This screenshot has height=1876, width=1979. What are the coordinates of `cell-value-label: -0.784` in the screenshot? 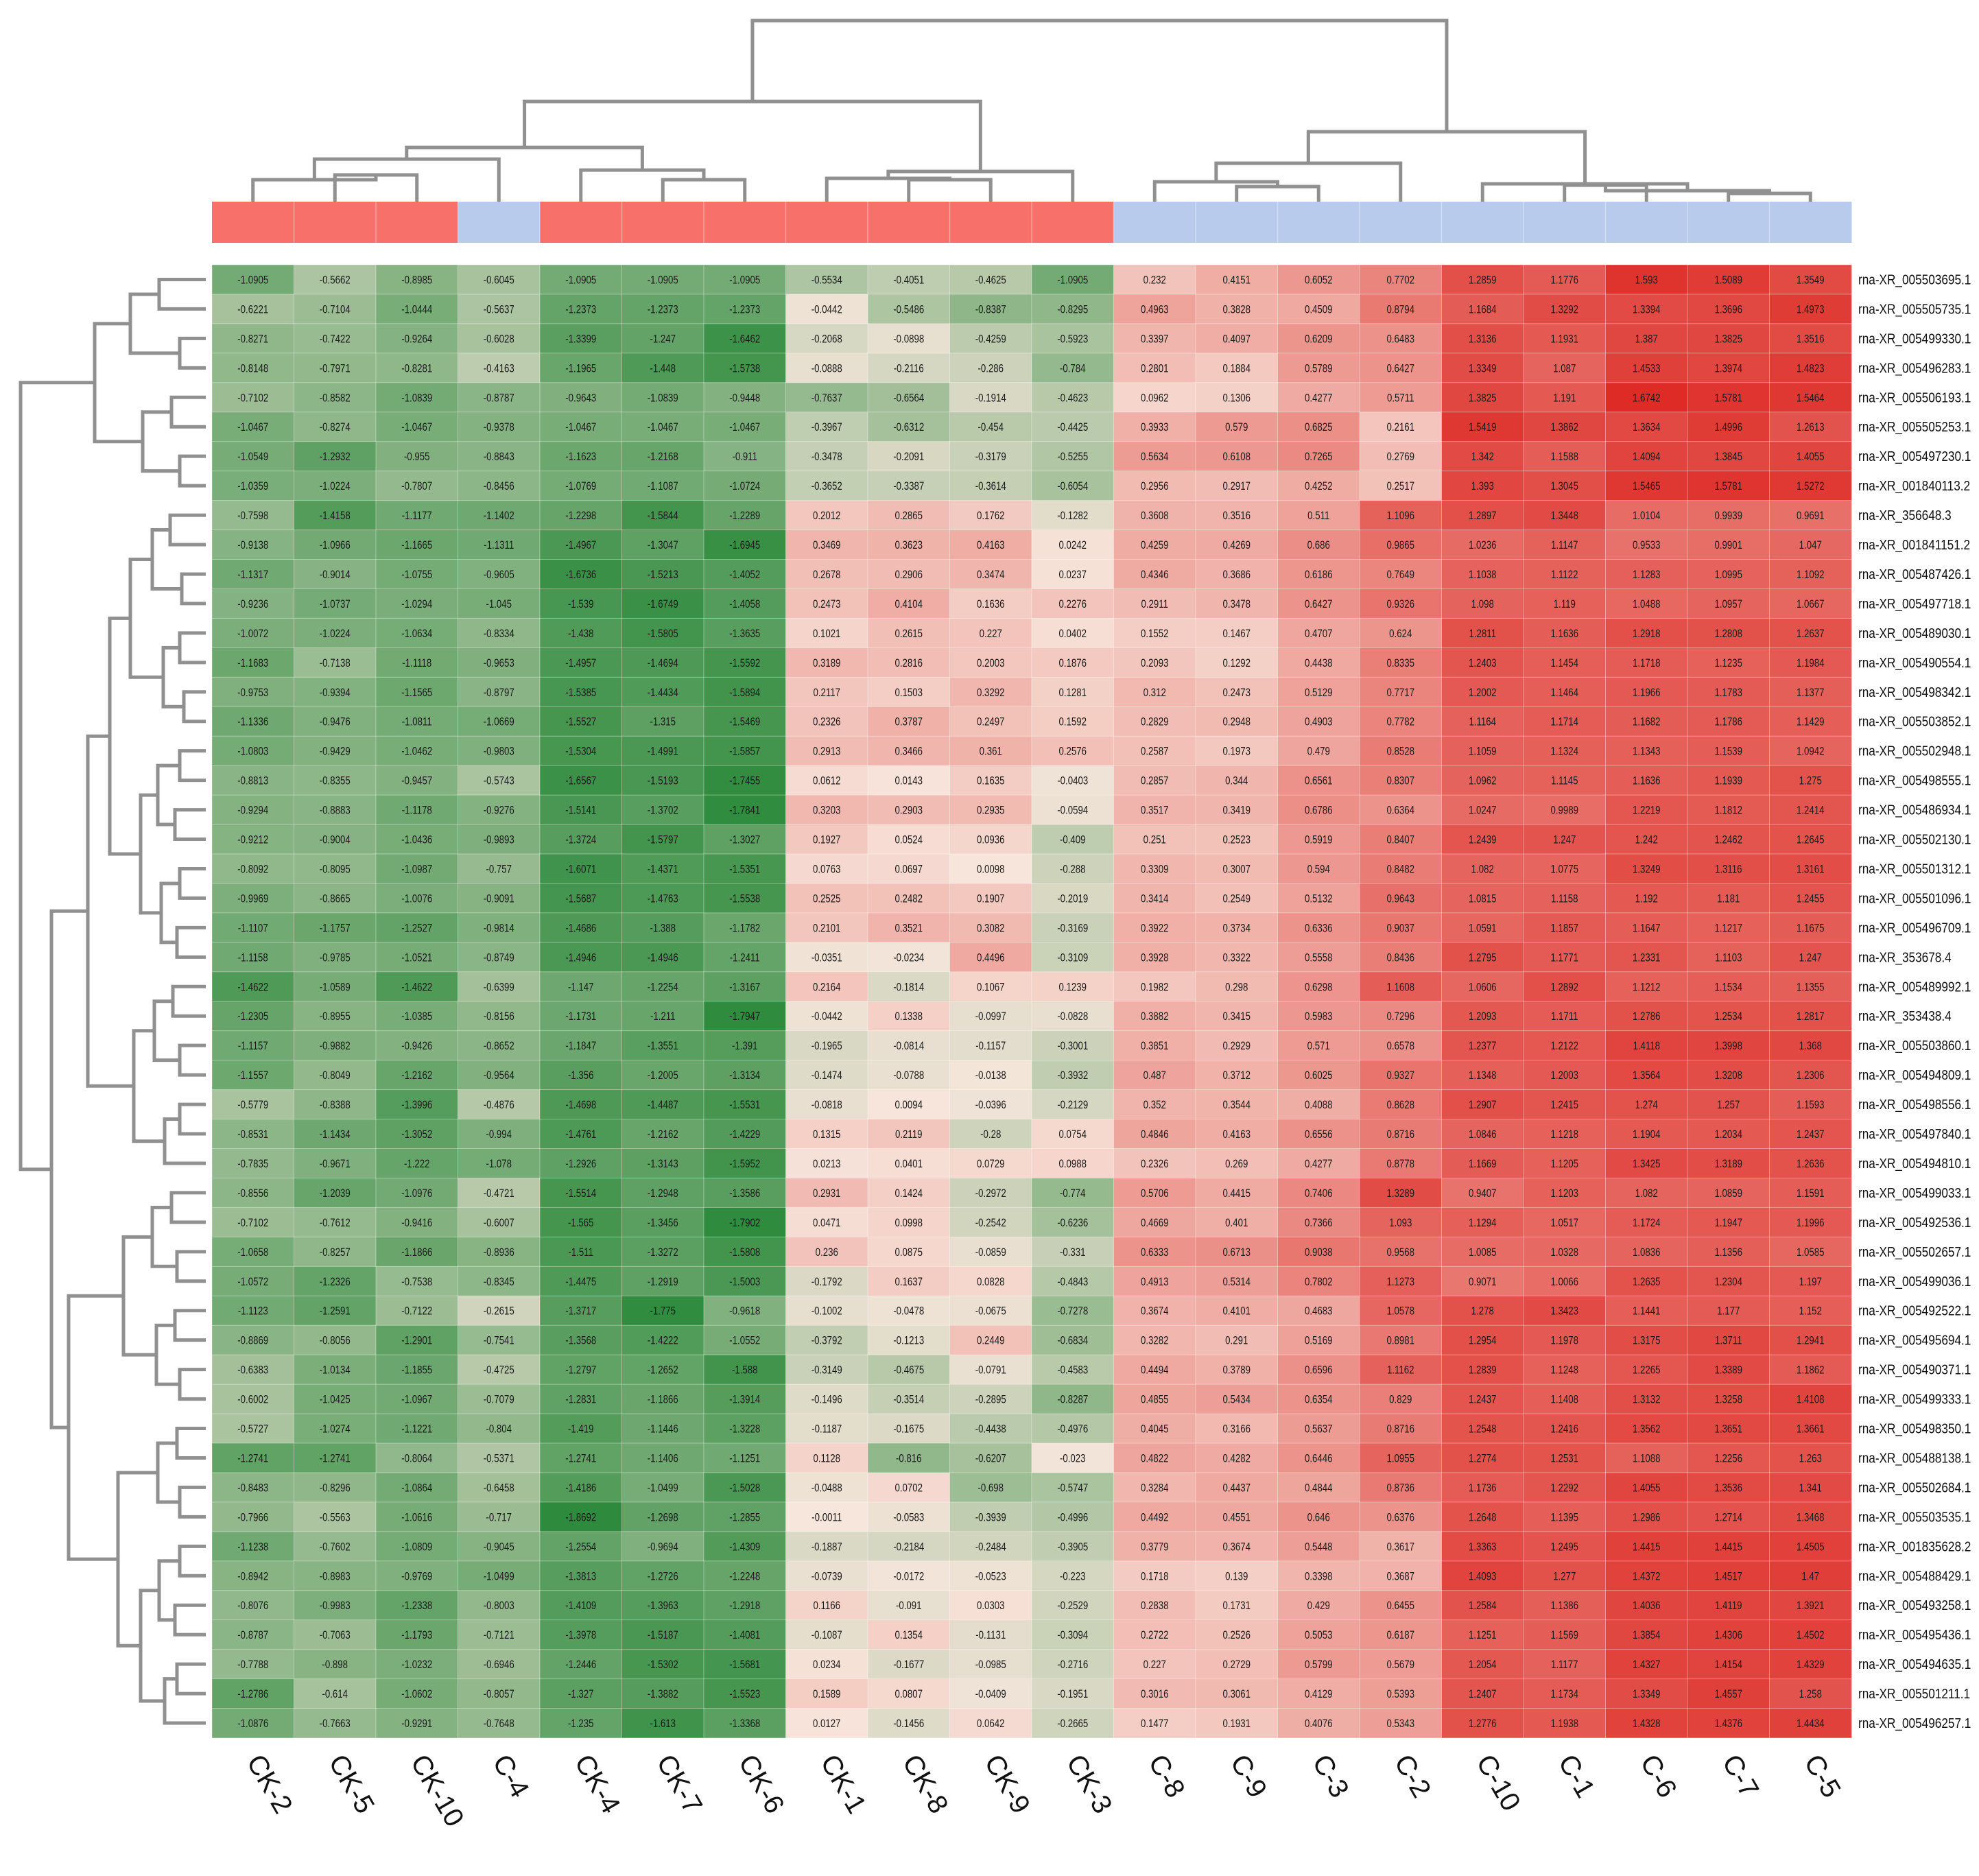 It's located at (1073, 368).